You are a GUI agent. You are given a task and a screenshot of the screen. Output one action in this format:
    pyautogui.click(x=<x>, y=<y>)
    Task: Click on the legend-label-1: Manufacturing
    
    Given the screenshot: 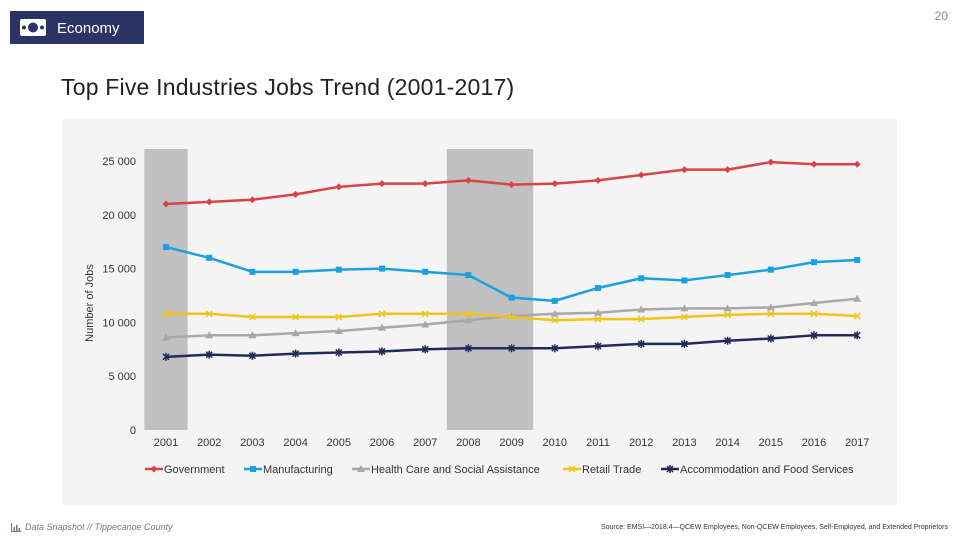 What is the action you would take?
    pyautogui.click(x=298, y=470)
    